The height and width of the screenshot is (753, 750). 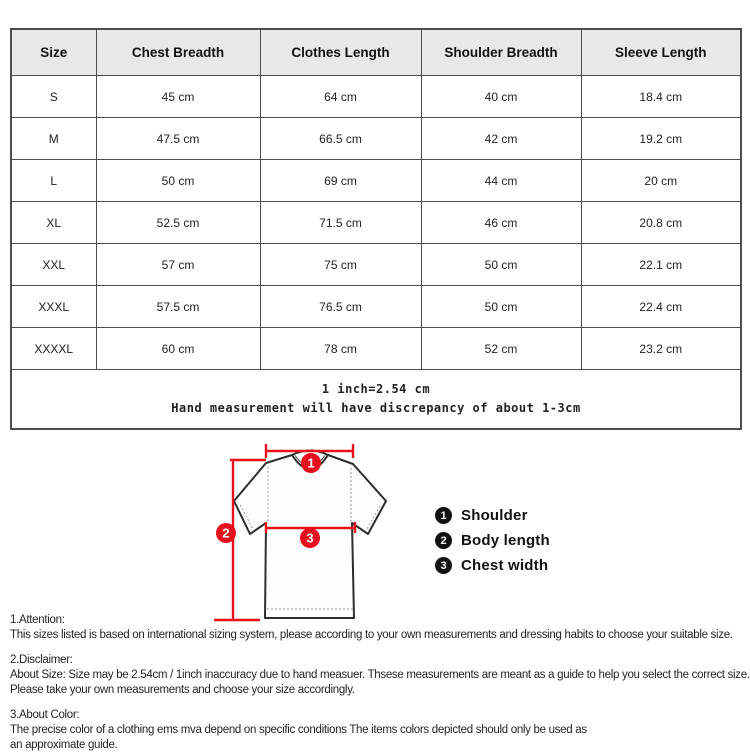 What do you see at coordinates (501, 52) in the screenshot?
I see `column-header: Shoulder Breadth` at bounding box center [501, 52].